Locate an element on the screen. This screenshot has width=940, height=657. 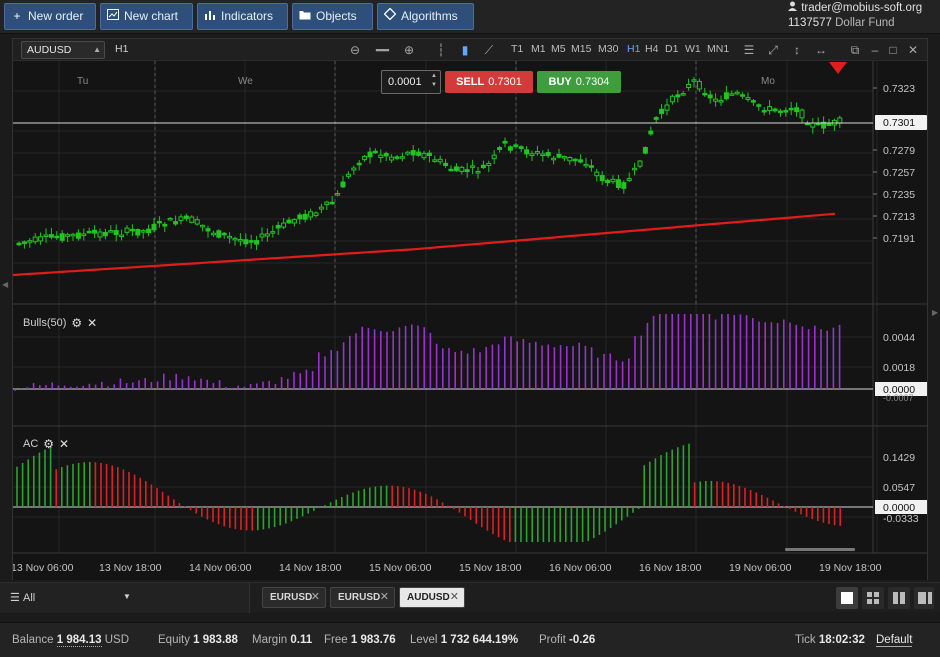
account-id: 1137577 is located at coordinates (810, 23).